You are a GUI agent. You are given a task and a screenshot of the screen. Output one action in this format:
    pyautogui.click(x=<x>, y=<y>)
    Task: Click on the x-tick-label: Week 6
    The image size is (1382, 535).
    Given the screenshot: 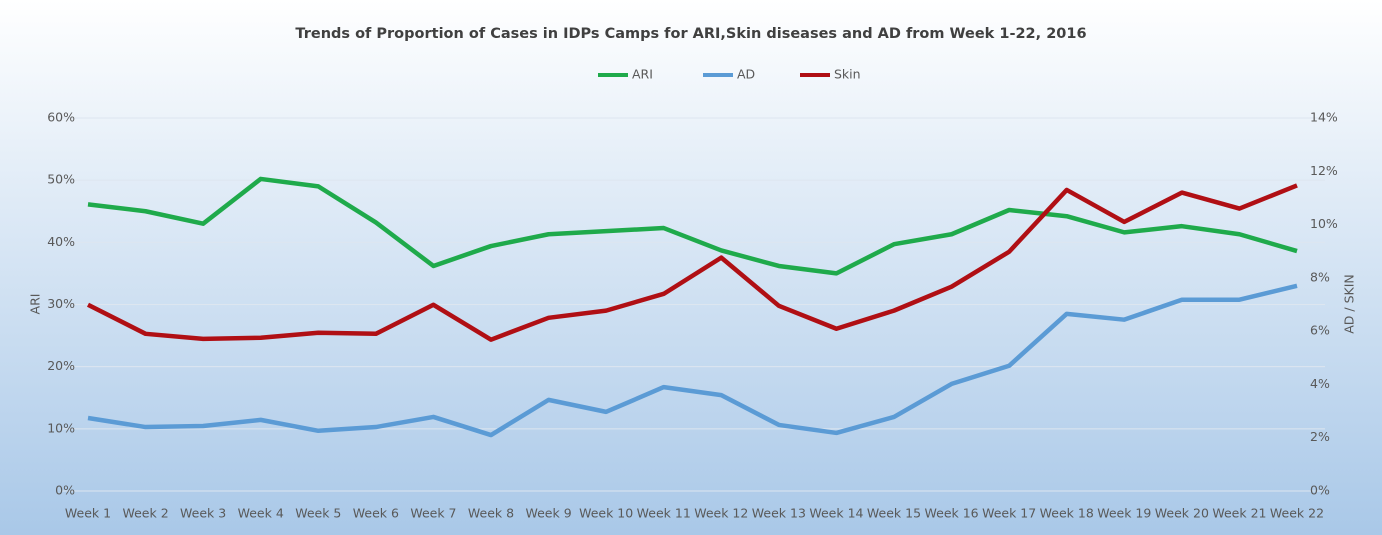 What is the action you would take?
    pyautogui.click(x=376, y=513)
    